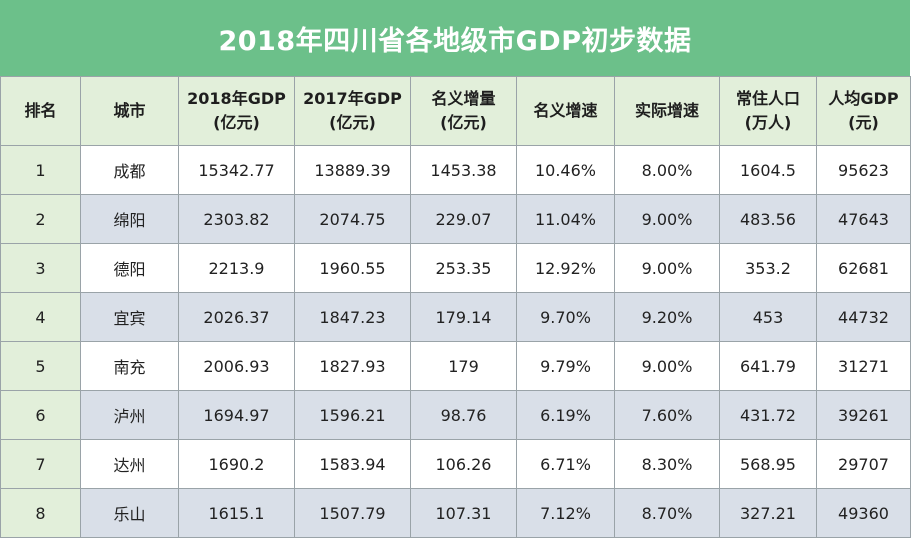 The width and height of the screenshot is (912, 538). What do you see at coordinates (768, 111) in the screenshot?
I see `header-resident-population: 常住人口 (万人)` at bounding box center [768, 111].